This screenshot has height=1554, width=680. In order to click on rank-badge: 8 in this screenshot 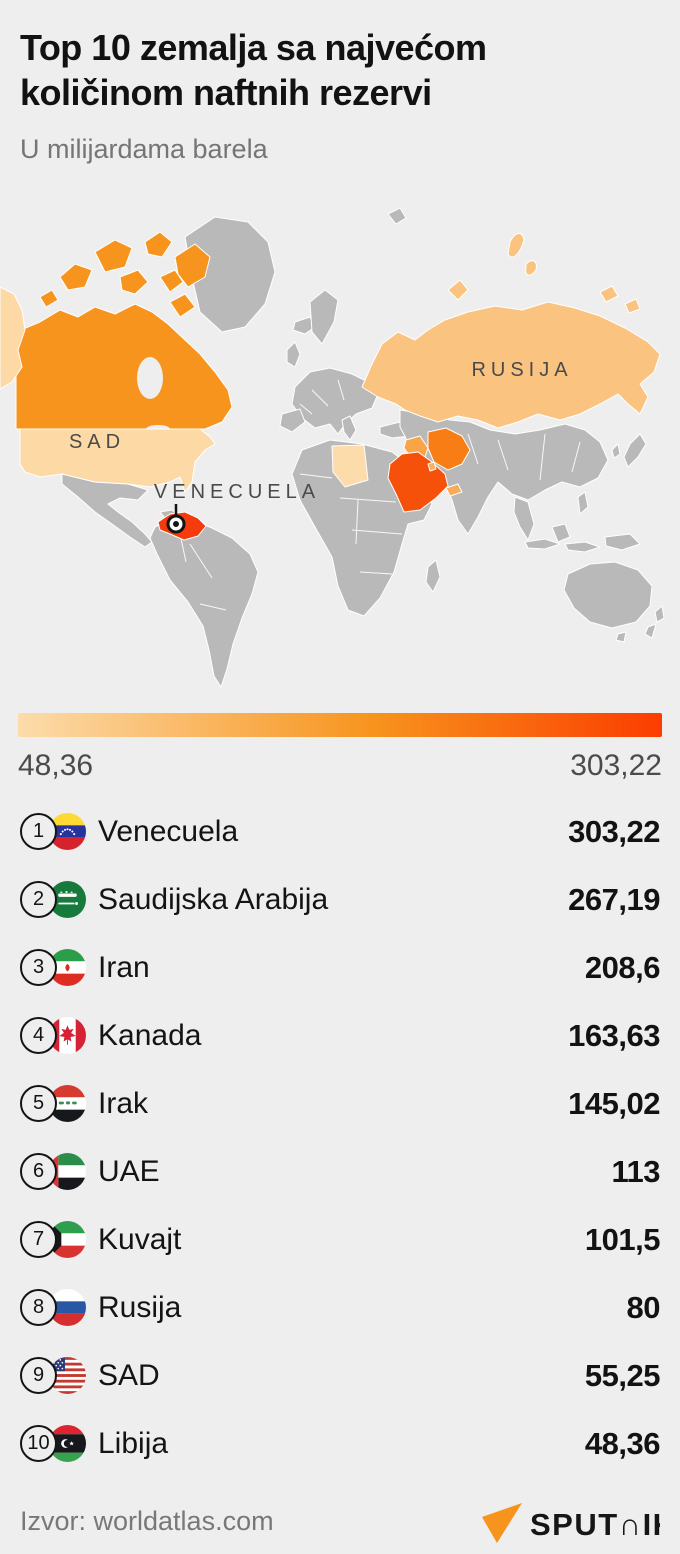, I will do `click(38, 1308)`.